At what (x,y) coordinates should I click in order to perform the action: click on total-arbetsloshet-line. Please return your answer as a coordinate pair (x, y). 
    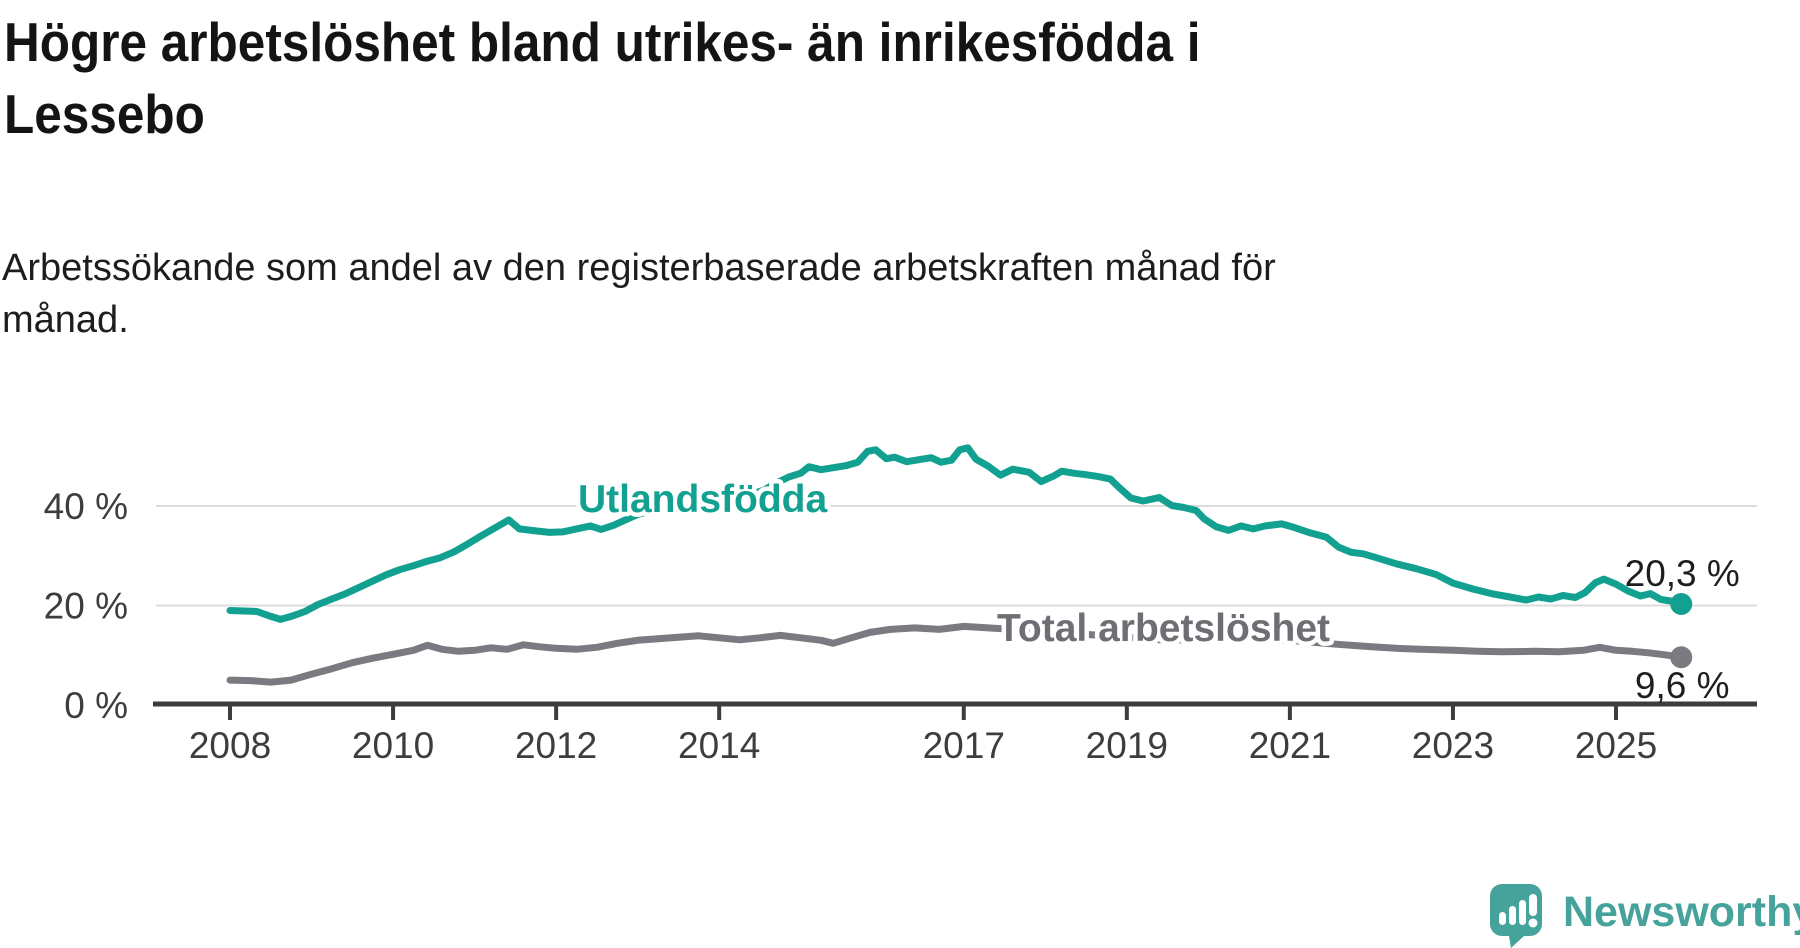
    Looking at the image, I should click on (955, 654).